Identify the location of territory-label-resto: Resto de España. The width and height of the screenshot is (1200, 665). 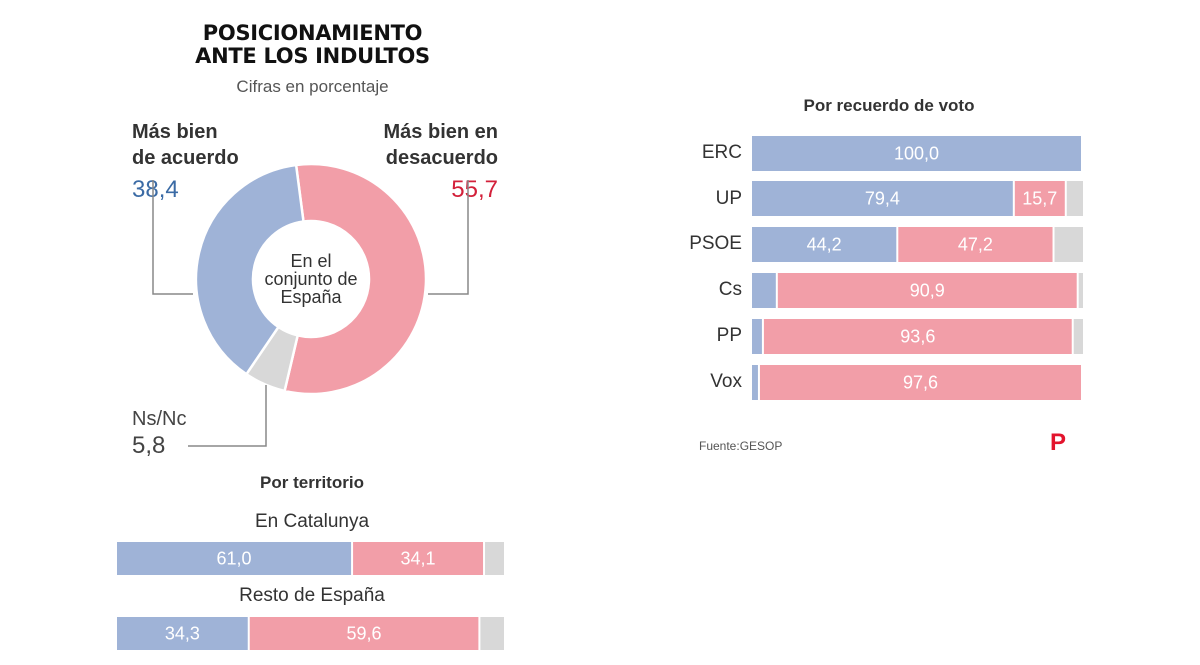
(312, 595).